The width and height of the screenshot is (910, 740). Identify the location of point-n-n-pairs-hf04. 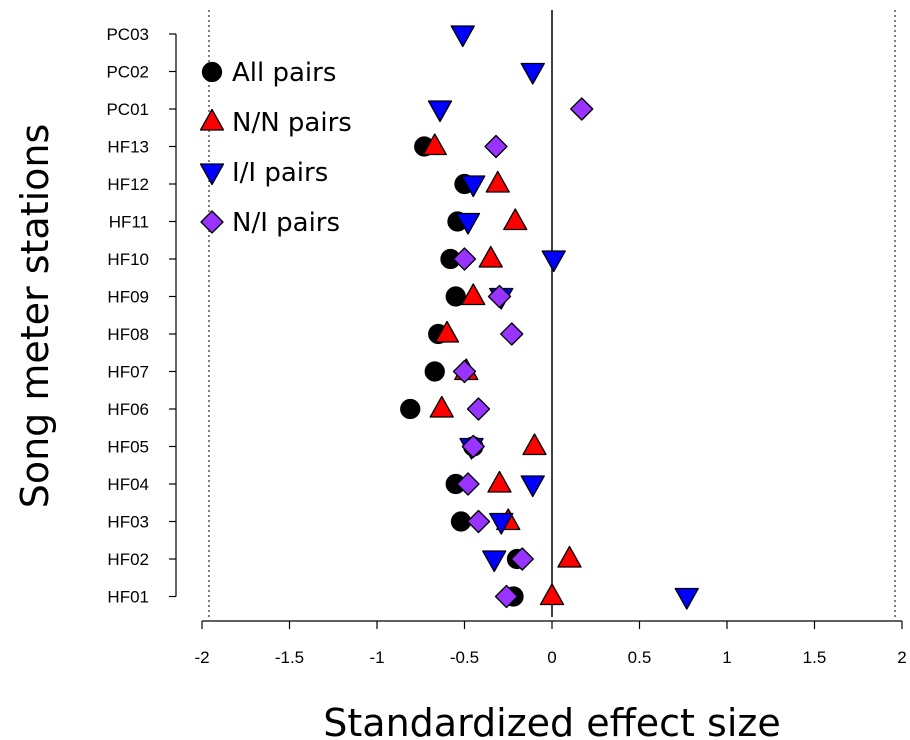
(499, 481).